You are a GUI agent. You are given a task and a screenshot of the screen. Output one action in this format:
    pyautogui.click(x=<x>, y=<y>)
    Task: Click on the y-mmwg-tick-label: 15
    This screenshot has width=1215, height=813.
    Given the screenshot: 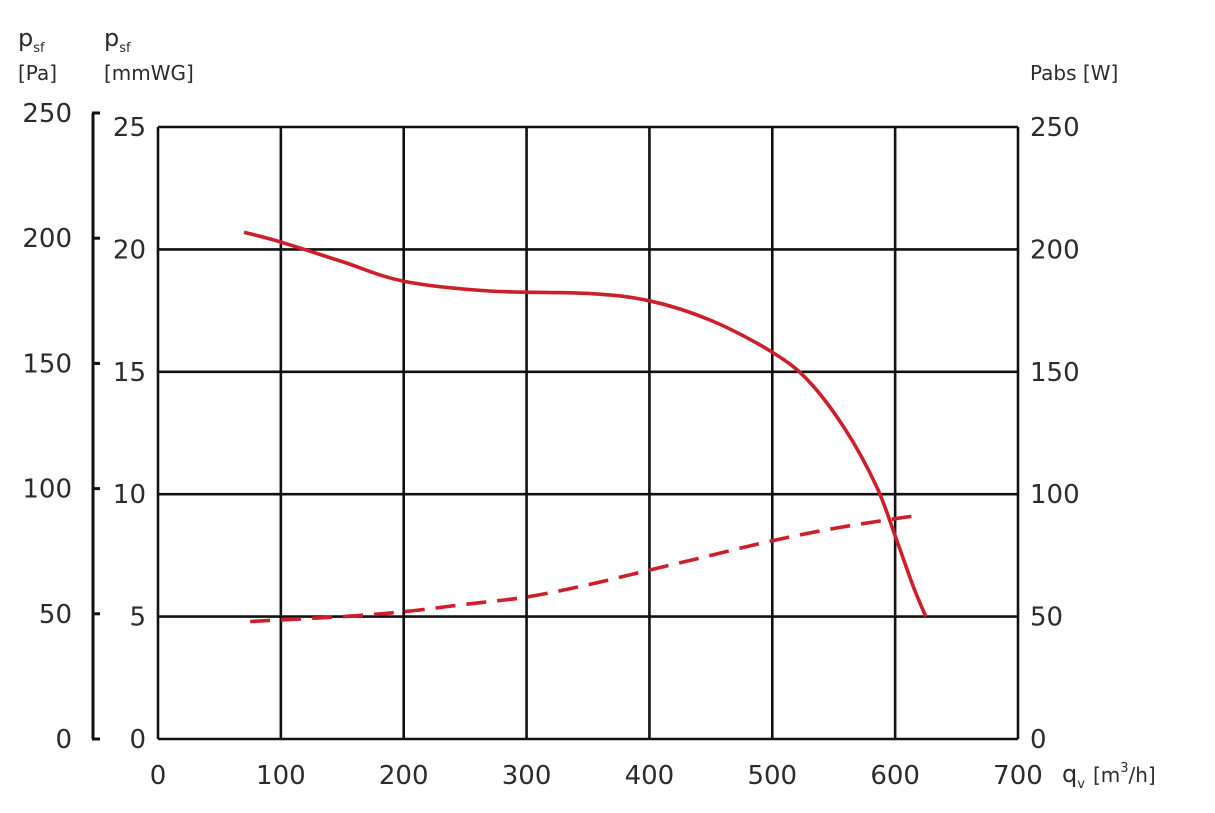 What is the action you would take?
    pyautogui.click(x=129, y=373)
    